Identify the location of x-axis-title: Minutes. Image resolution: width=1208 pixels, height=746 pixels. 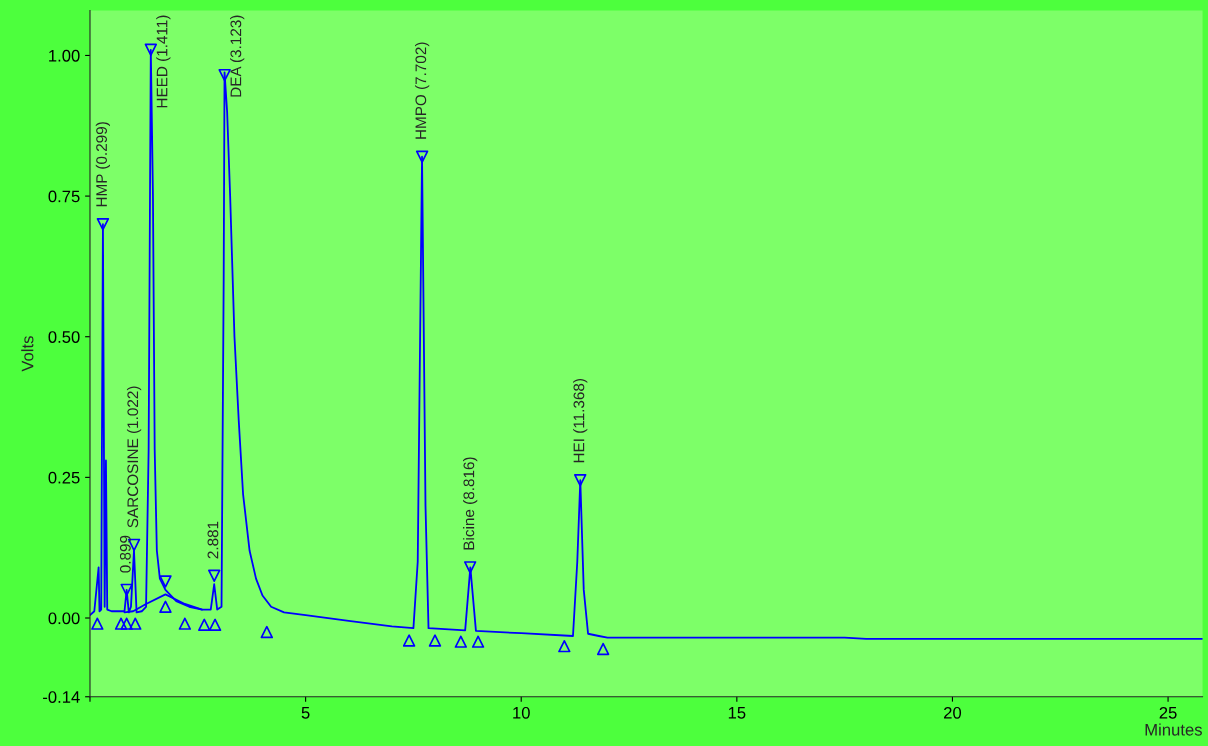
(1173, 729).